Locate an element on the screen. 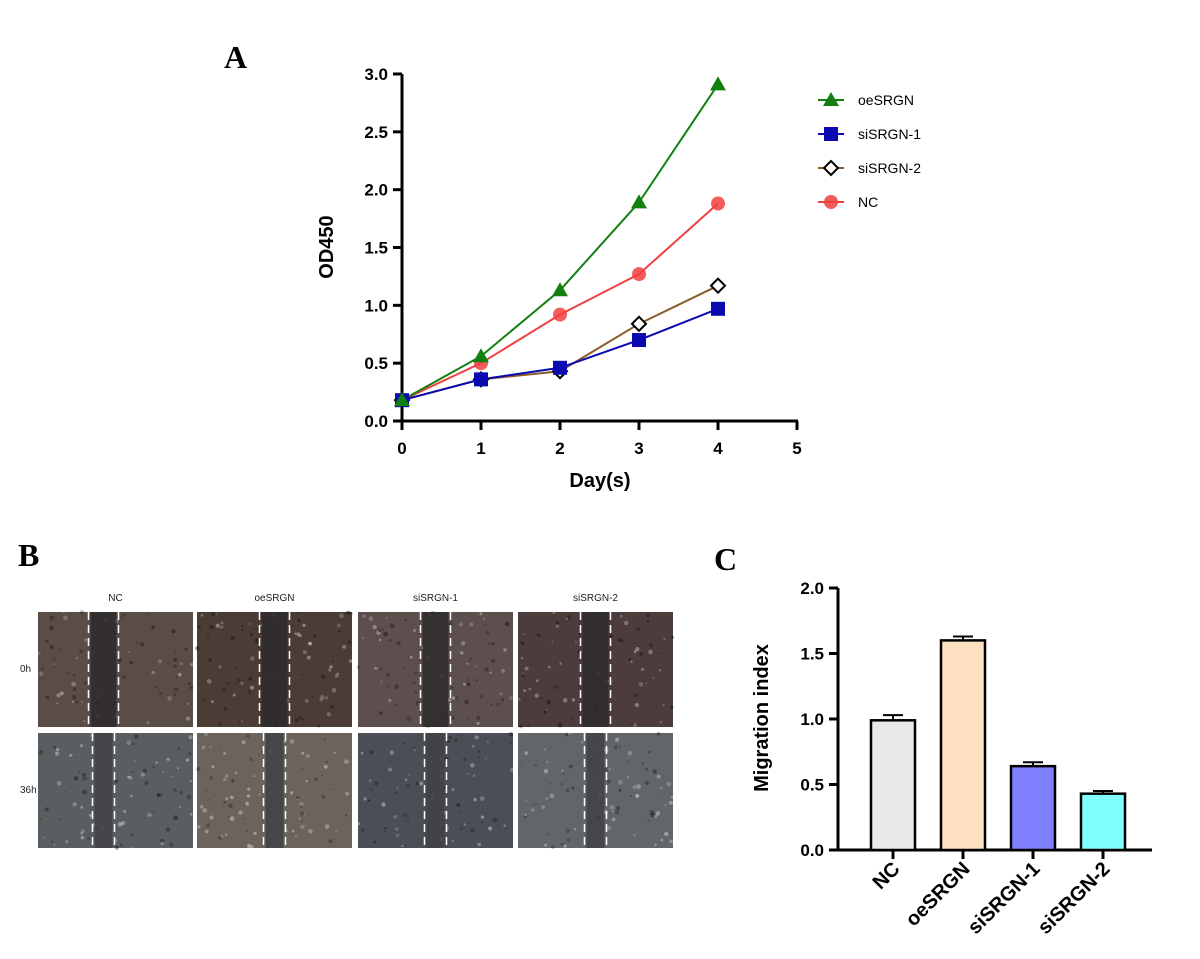 This screenshot has width=1200, height=959. line-chart-x-tick-label: 2 is located at coordinates (559, 448).